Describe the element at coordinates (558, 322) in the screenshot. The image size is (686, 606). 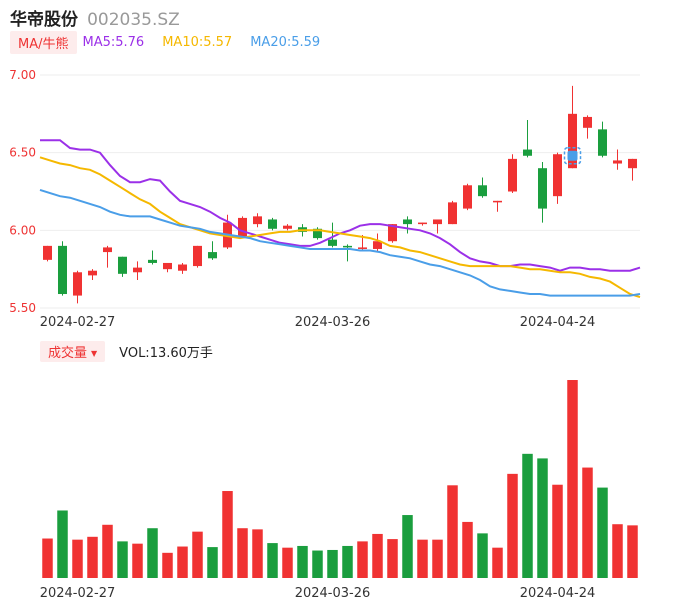
I see `x-tick-label: 2024-04-24` at that location.